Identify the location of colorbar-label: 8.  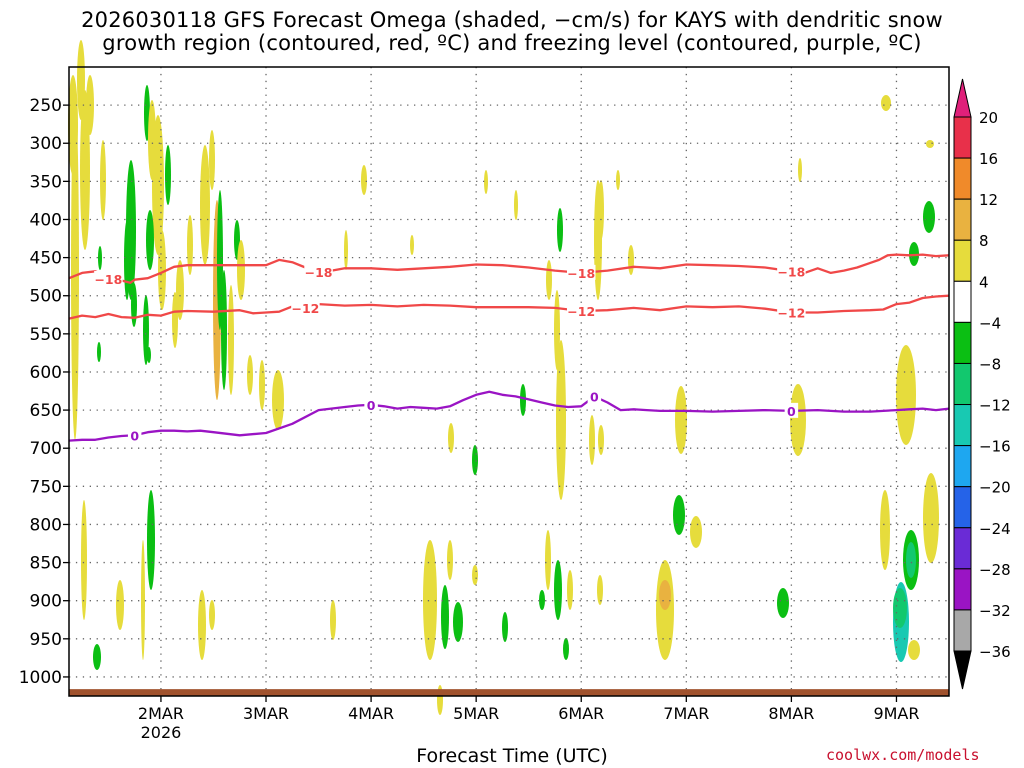
(984, 241).